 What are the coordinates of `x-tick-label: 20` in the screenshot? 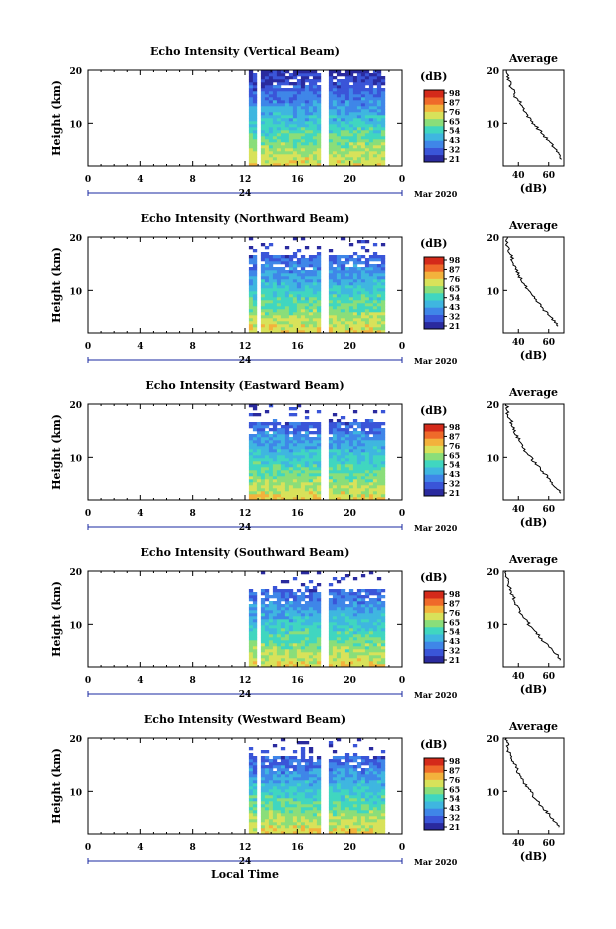 It's located at (349, 347).